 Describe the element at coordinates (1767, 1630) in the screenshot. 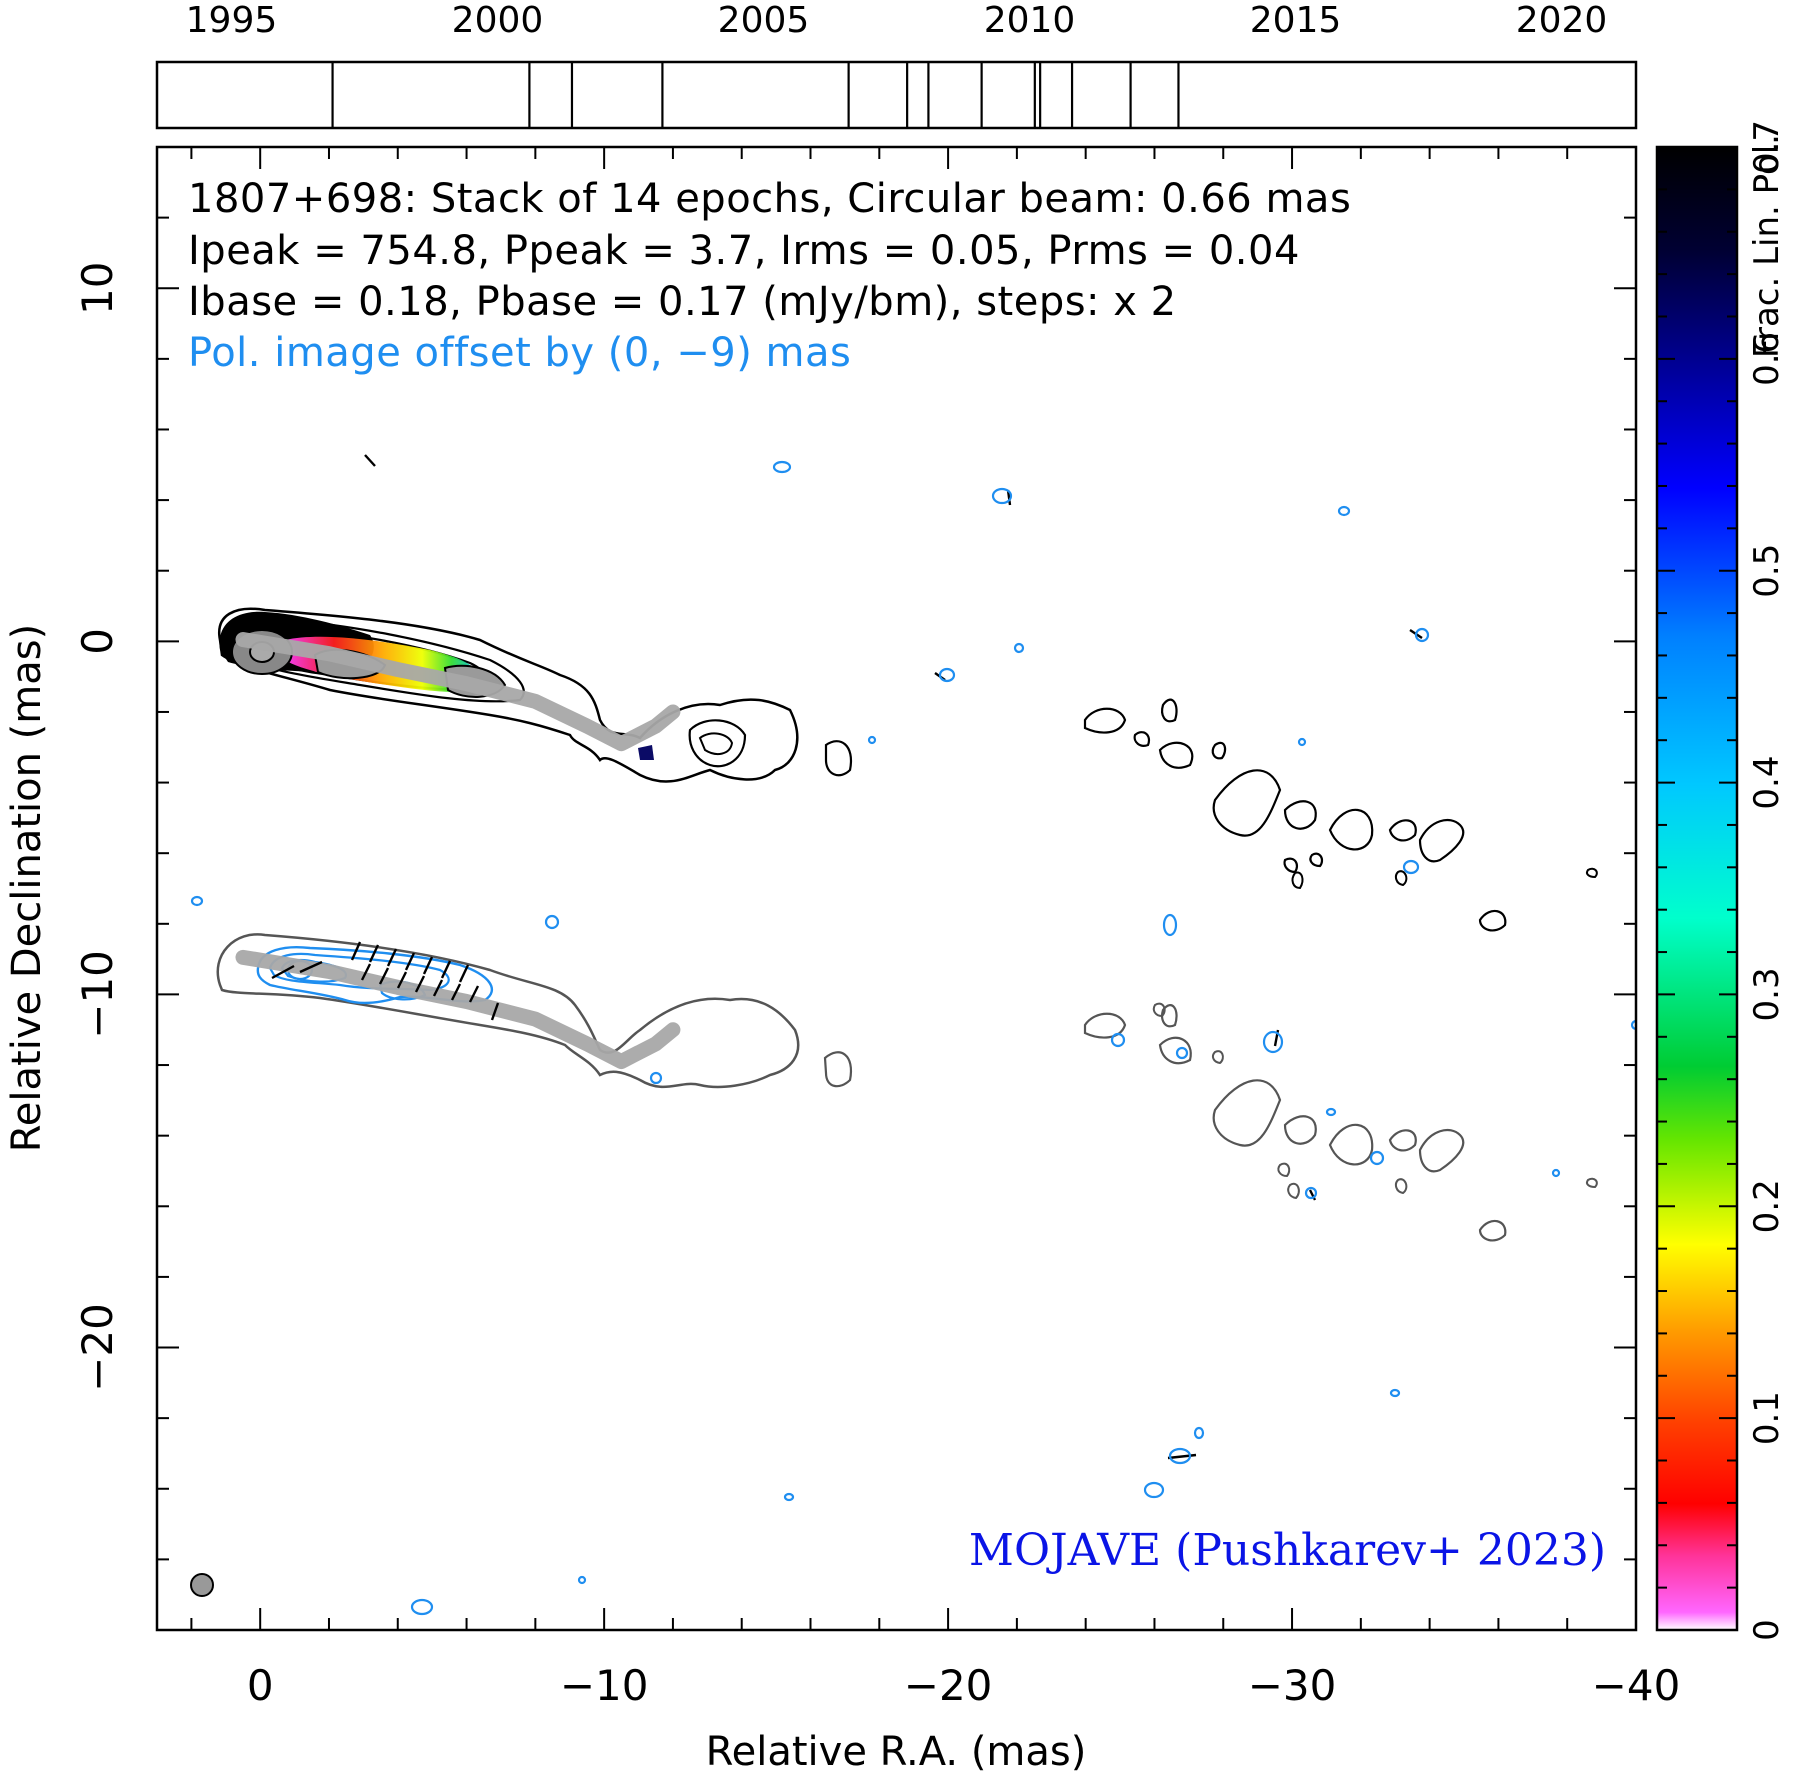

I see `colorbar-tick-label: 0` at that location.